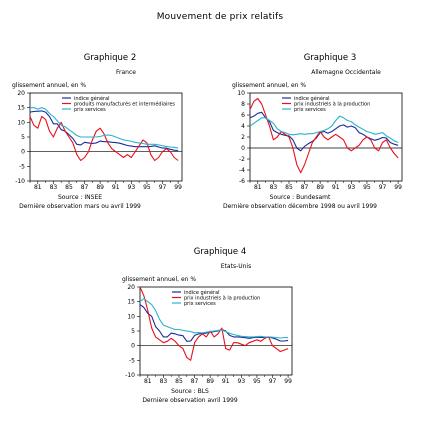  What do you see at coordinates (242, 170) in the screenshot?
I see `y-tick-label: -4` at bounding box center [242, 170].